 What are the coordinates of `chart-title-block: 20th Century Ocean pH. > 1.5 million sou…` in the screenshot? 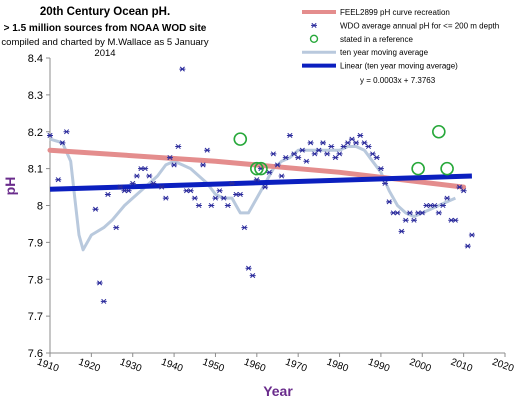 It's located at (105, 32).